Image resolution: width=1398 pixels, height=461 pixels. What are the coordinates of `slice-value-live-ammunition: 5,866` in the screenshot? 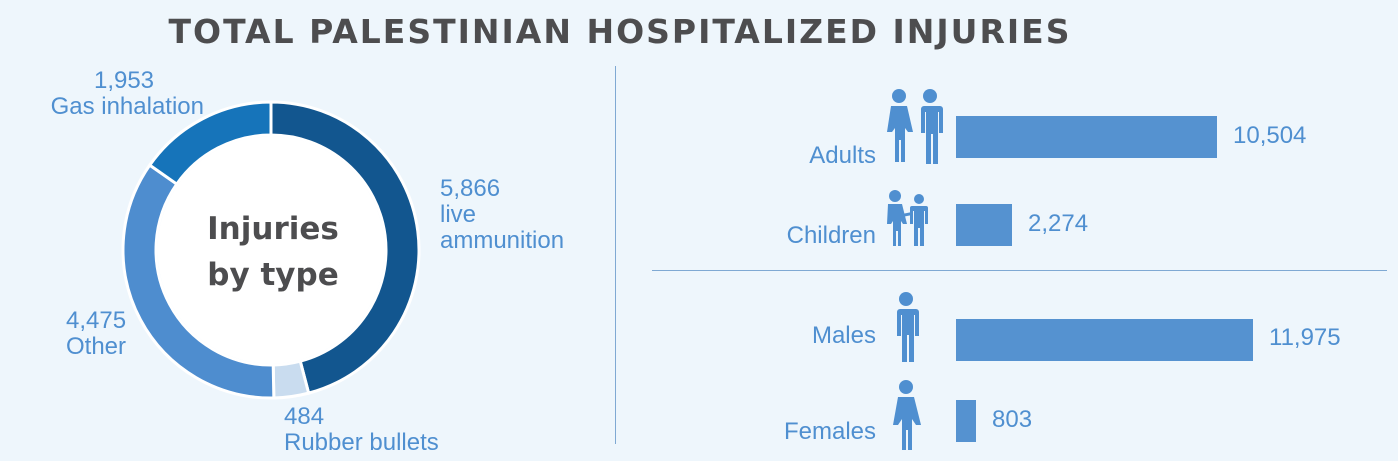 It's located at (470, 188).